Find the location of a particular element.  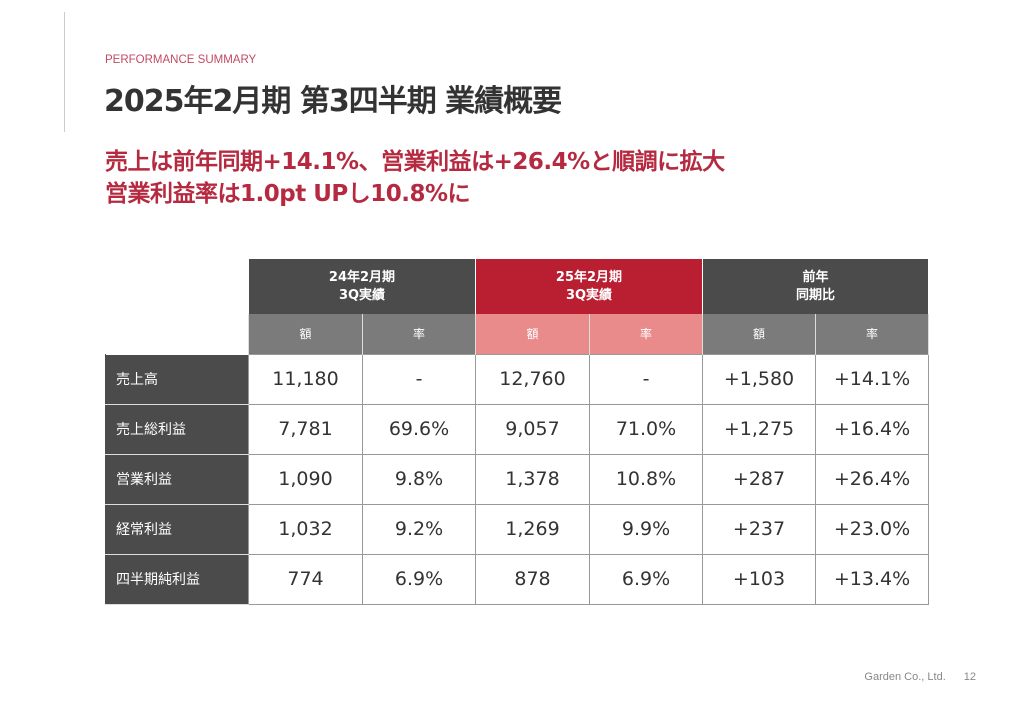

headline-line: 売上は前年同期+14.1%、営業利益は+26.4%と順調に拡大 is located at coordinates (415, 162).